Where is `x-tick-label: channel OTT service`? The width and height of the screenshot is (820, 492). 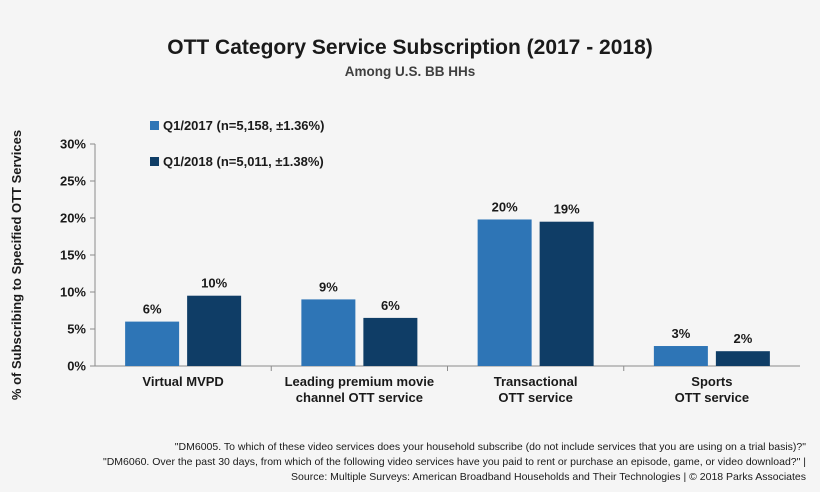
x-tick-label: channel OTT service is located at coordinates (359, 397).